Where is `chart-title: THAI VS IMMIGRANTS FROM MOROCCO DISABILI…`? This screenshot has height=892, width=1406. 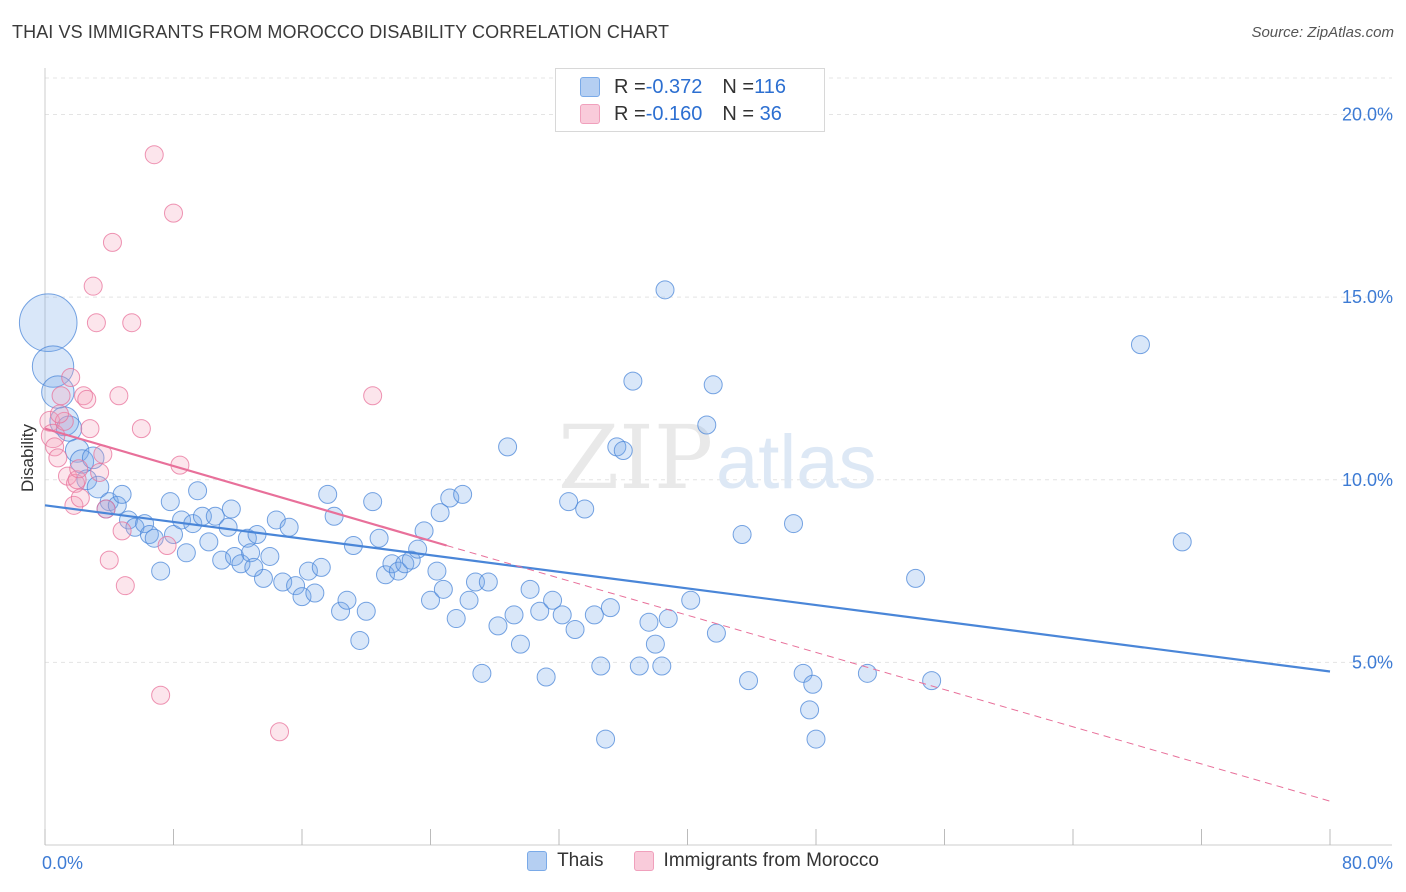 chart-title: THAI VS IMMIGRANTS FROM MOROCCO DISABILI… is located at coordinates (341, 32).